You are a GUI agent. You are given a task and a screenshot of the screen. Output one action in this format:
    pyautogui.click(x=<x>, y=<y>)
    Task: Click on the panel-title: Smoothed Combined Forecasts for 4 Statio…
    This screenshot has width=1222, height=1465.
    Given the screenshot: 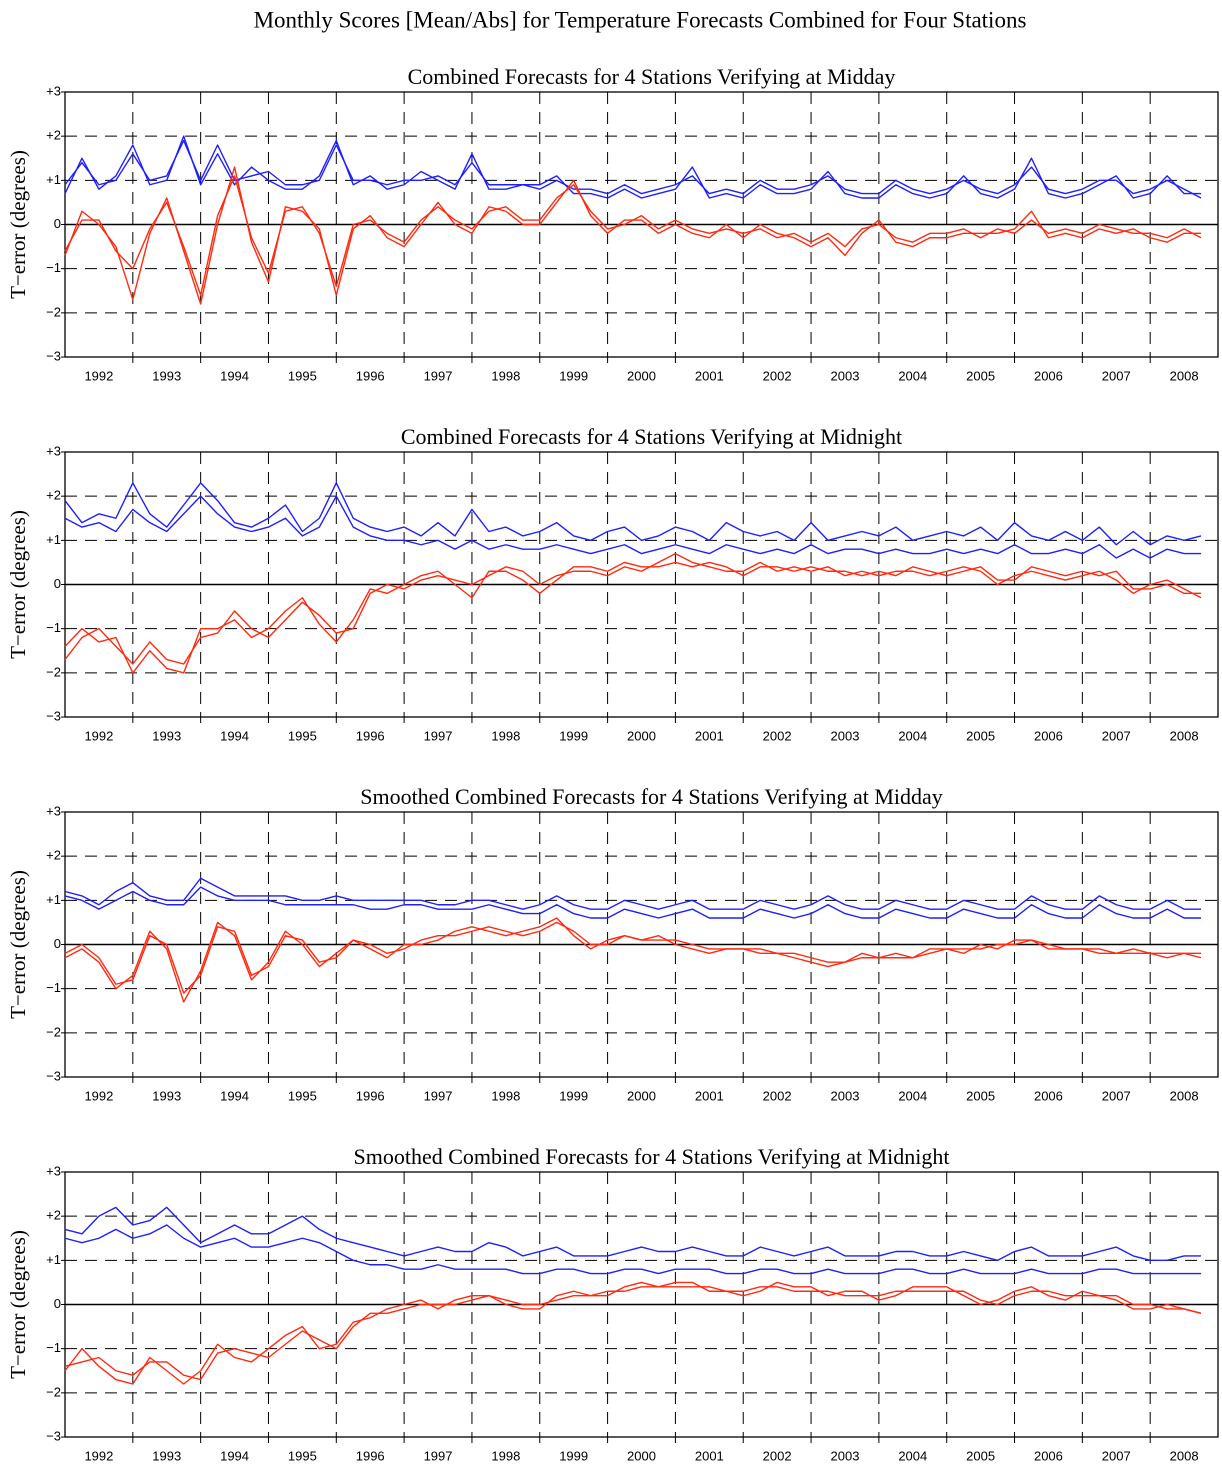 What is the action you would take?
    pyautogui.click(x=652, y=1156)
    